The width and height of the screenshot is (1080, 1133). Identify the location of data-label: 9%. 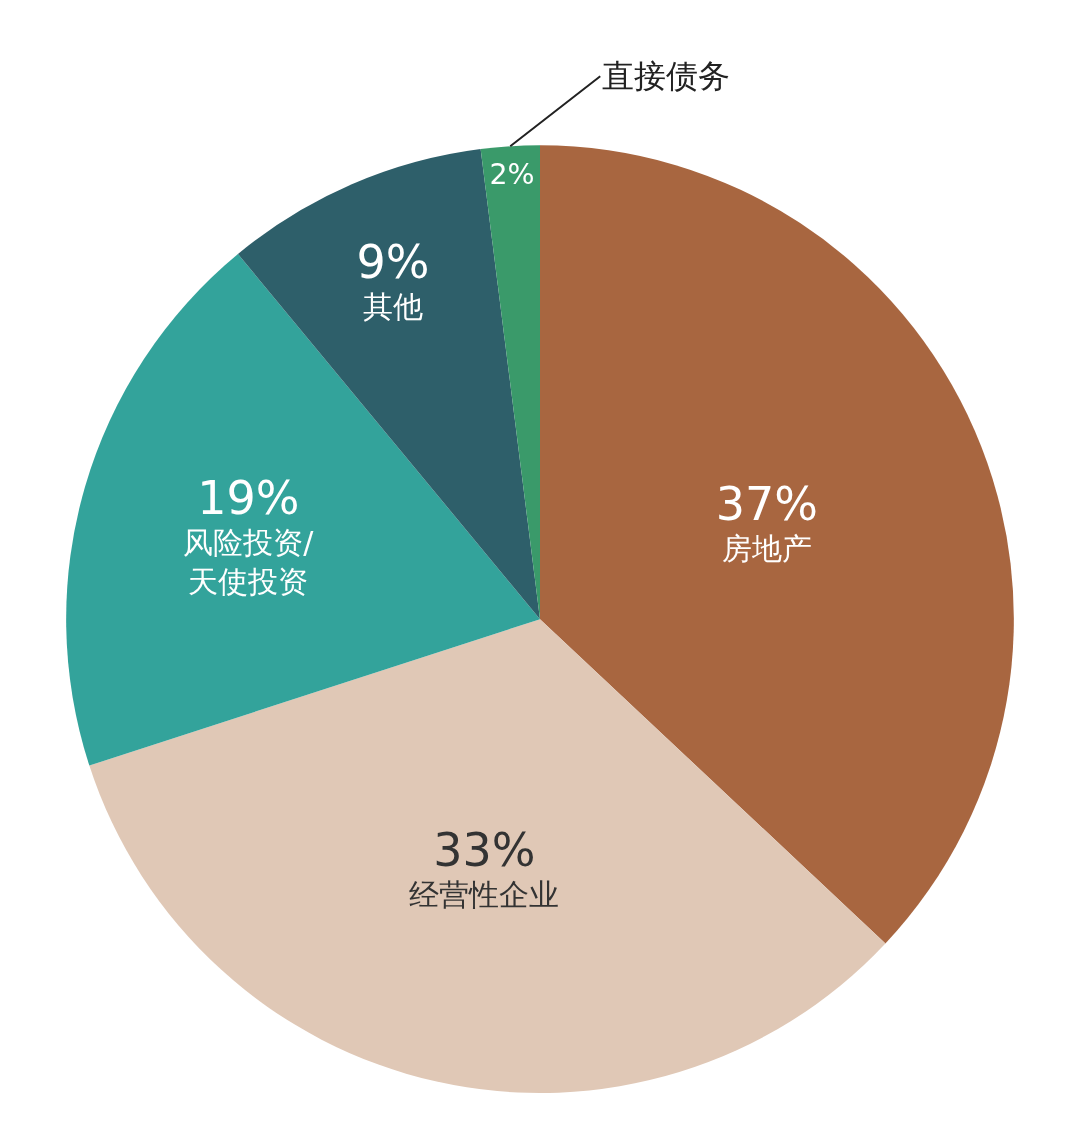
(393, 261).